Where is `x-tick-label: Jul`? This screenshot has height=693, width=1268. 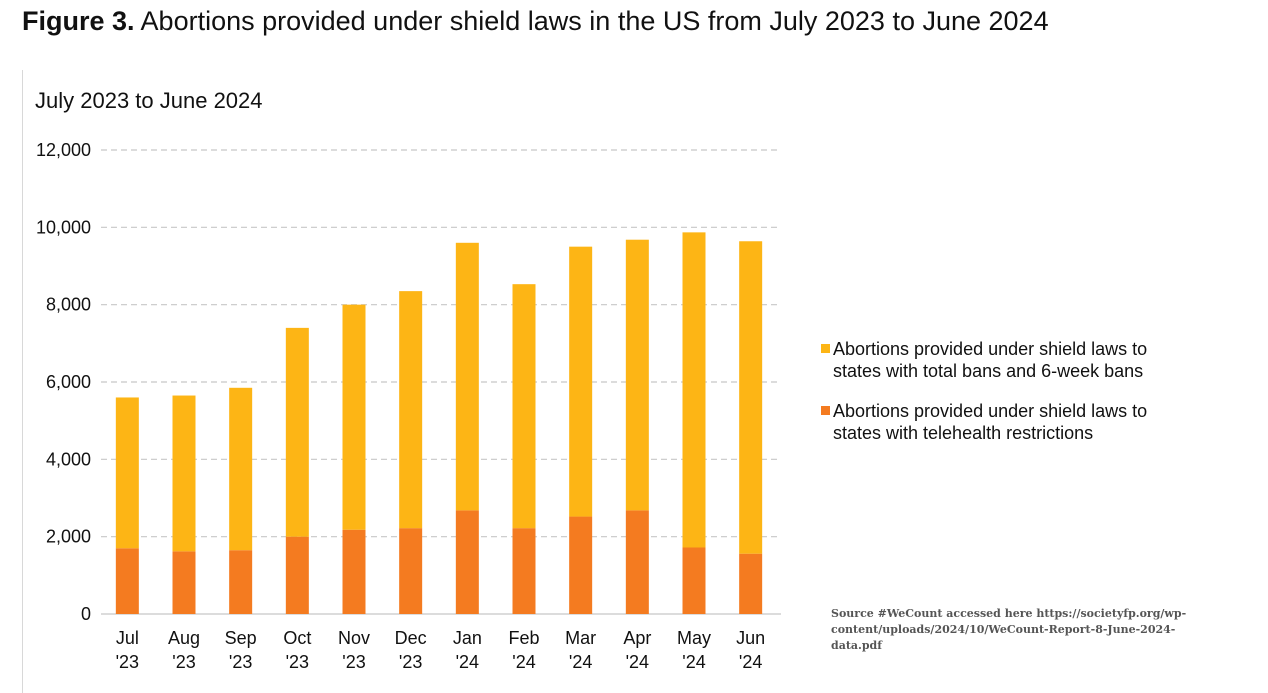 x-tick-label: Jul is located at coordinates (127, 638).